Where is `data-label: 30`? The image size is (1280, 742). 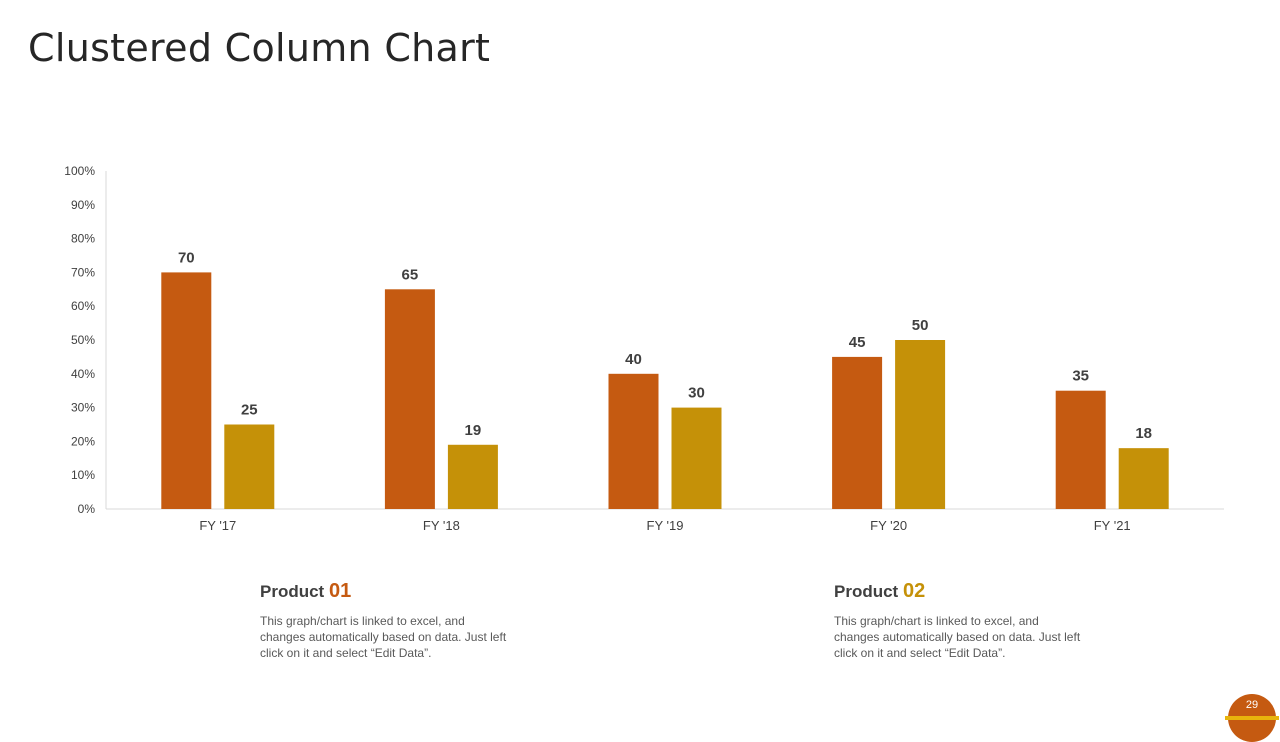 data-label: 30 is located at coordinates (696, 393).